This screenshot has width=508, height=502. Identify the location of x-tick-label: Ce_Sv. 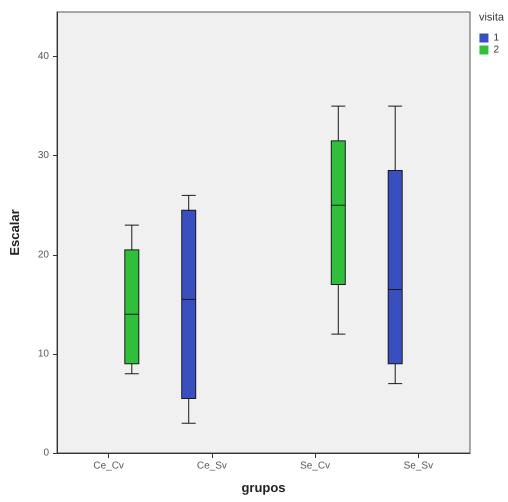
(211, 466).